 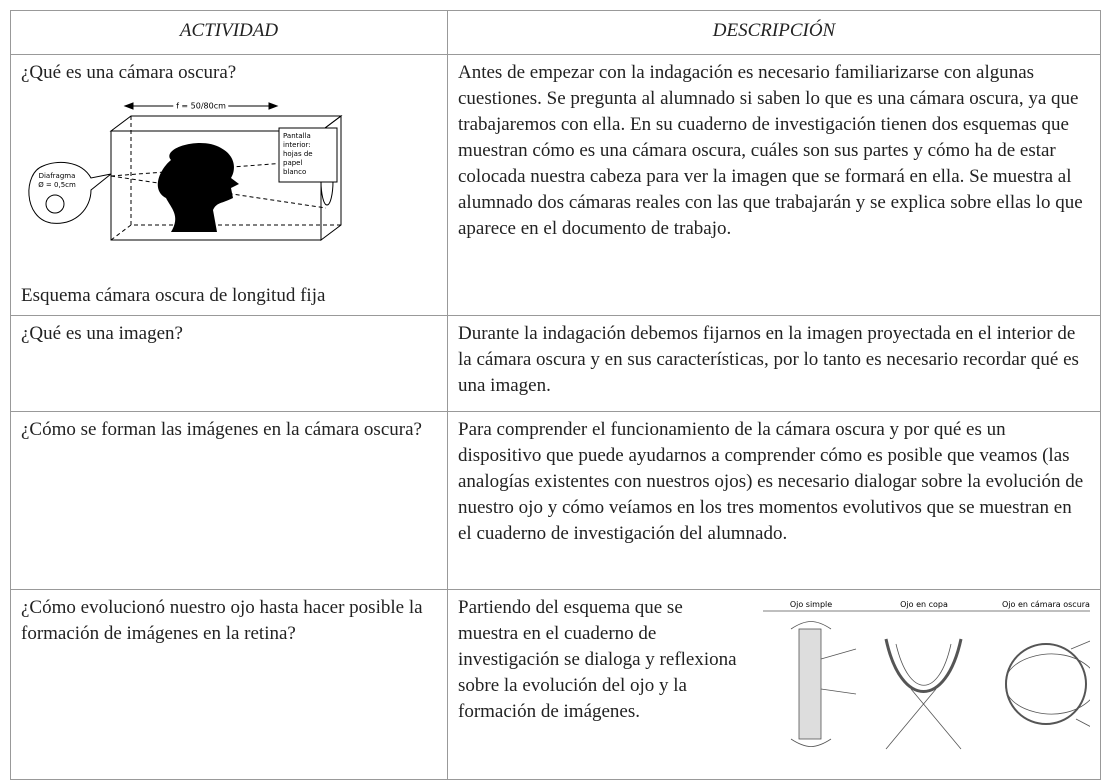 What do you see at coordinates (297, 136) in the screenshot?
I see `screen-label: Pantalla` at bounding box center [297, 136].